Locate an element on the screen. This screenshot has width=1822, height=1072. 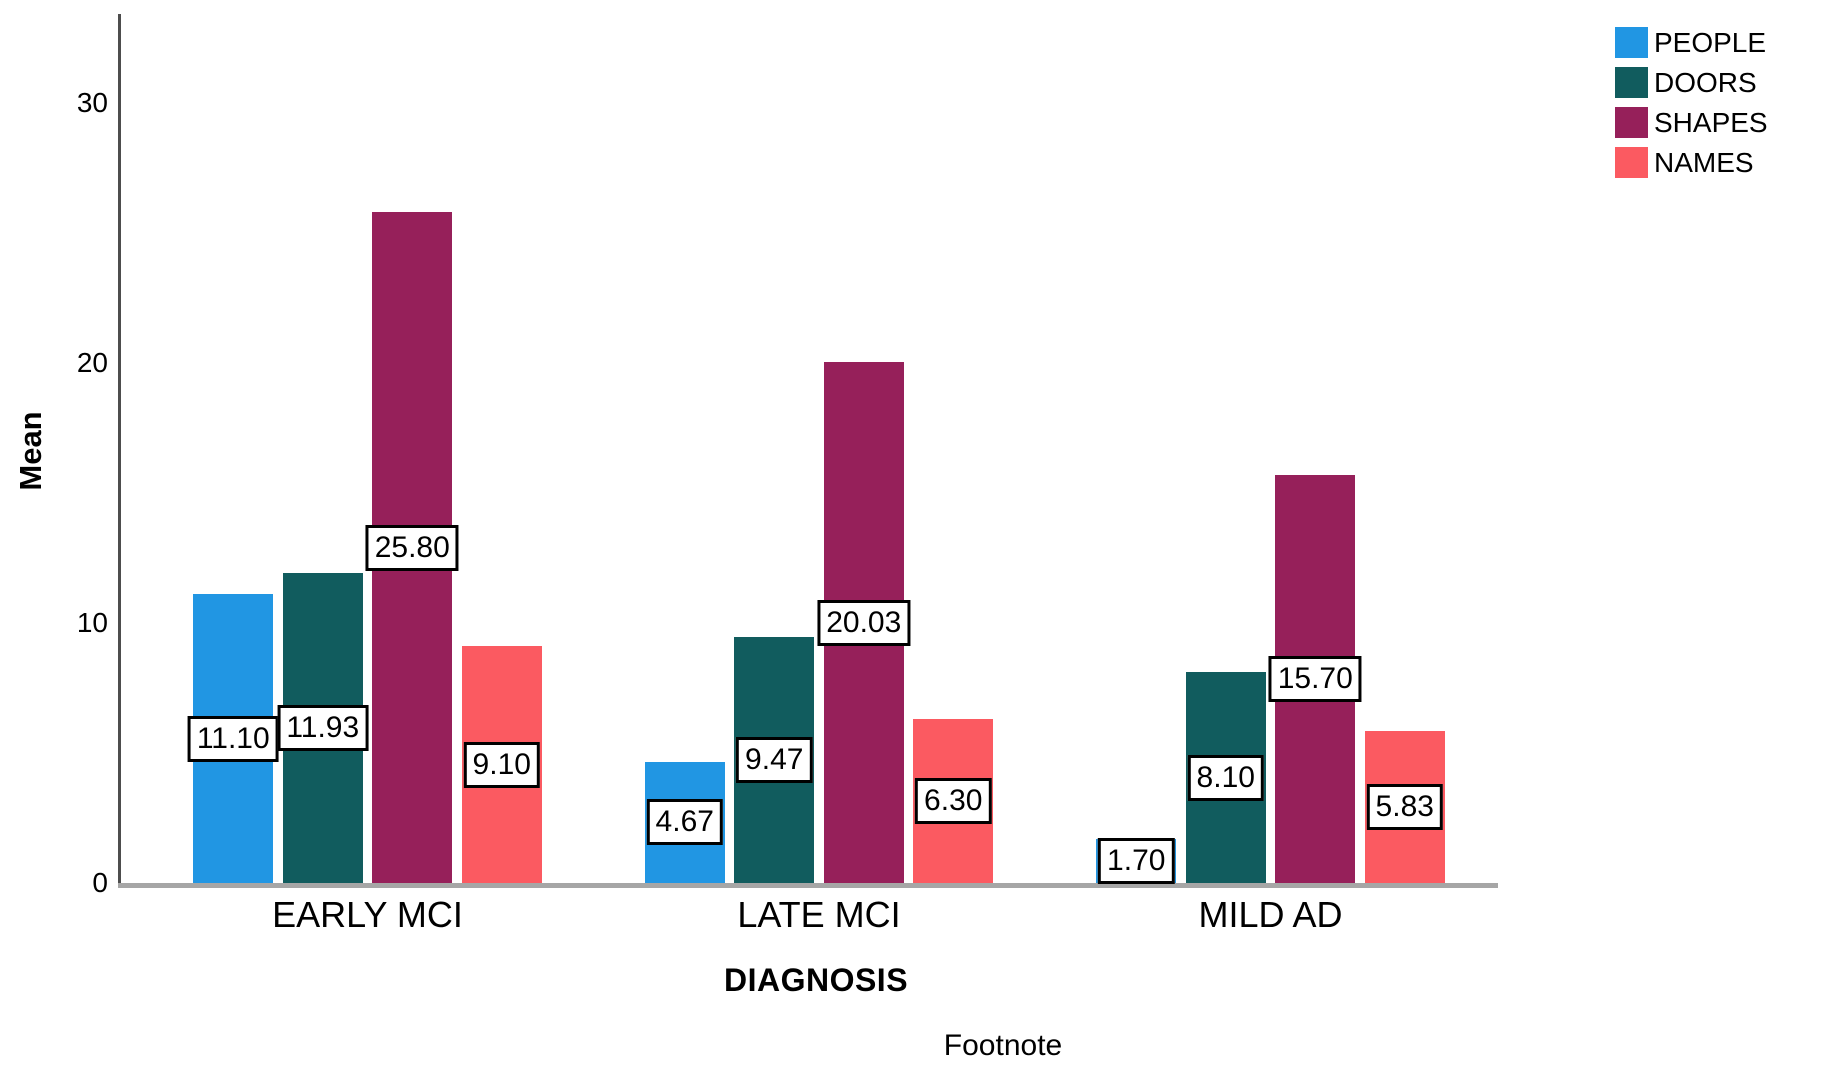
category-label: EARLY MCI is located at coordinates (367, 914).